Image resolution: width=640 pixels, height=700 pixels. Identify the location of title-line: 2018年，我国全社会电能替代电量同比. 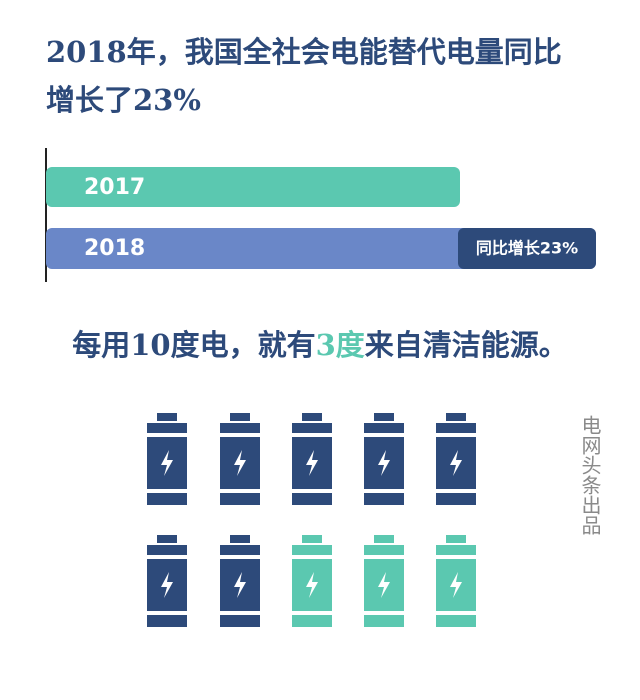
(304, 52).